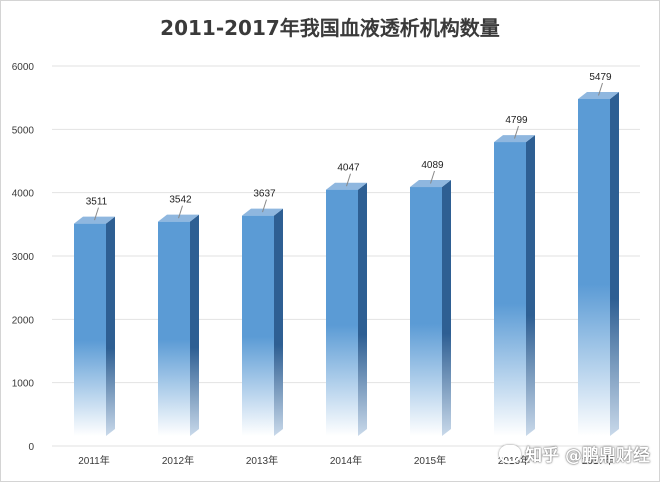 Image resolution: width=660 pixels, height=482 pixels. I want to click on y-tick-label: 2000, so click(23, 320).